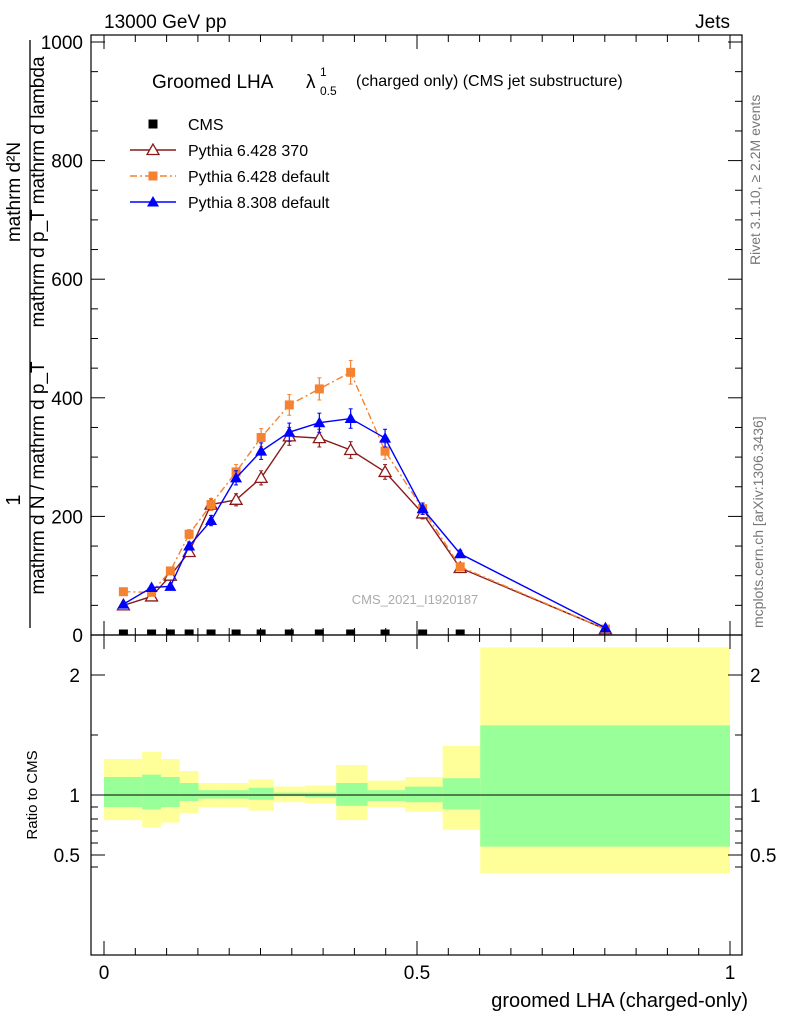 This screenshot has width=786, height=1024. What do you see at coordinates (712, 22) in the screenshot?
I see `category-label: Jets` at bounding box center [712, 22].